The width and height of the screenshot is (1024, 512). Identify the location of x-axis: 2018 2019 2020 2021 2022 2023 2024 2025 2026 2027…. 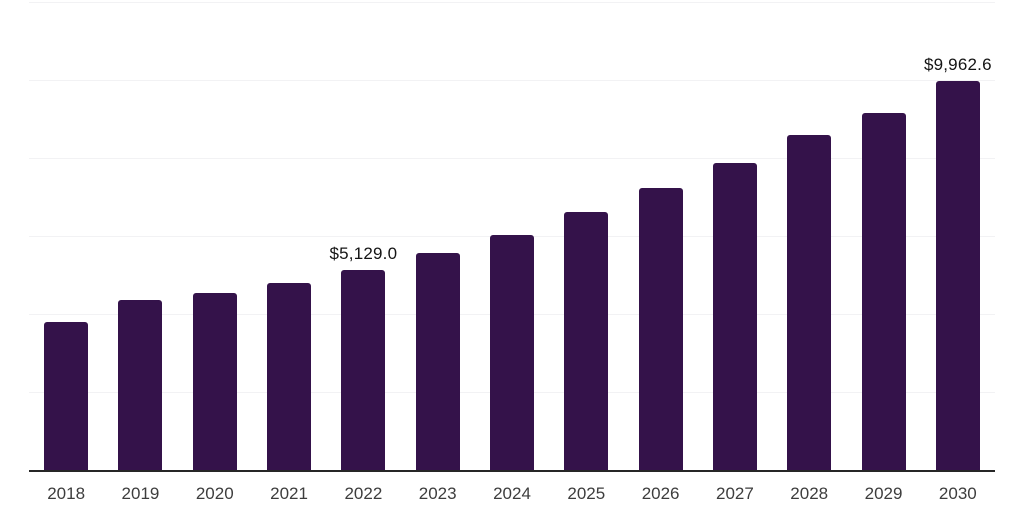
(512, 492).